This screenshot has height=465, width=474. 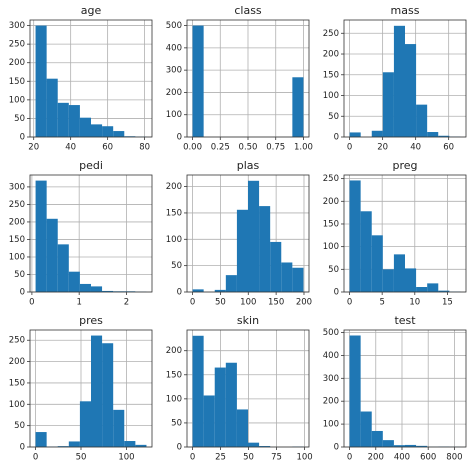 What do you see at coordinates (91, 320) in the screenshot?
I see `panel-title: pres` at bounding box center [91, 320].